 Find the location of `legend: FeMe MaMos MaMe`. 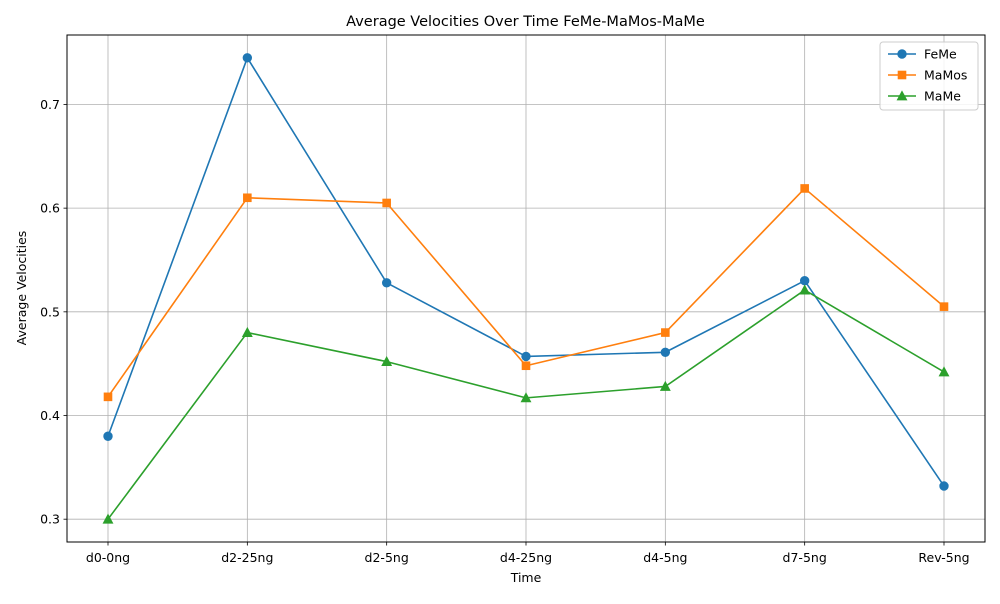

legend: FeMe MaMos MaMe is located at coordinates (929, 76).